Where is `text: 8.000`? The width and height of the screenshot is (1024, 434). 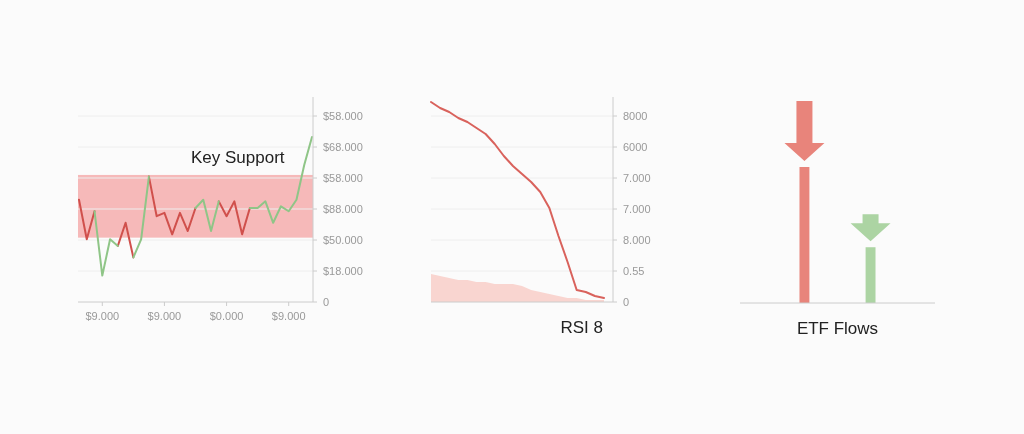 text: 8.000 is located at coordinates (637, 239).